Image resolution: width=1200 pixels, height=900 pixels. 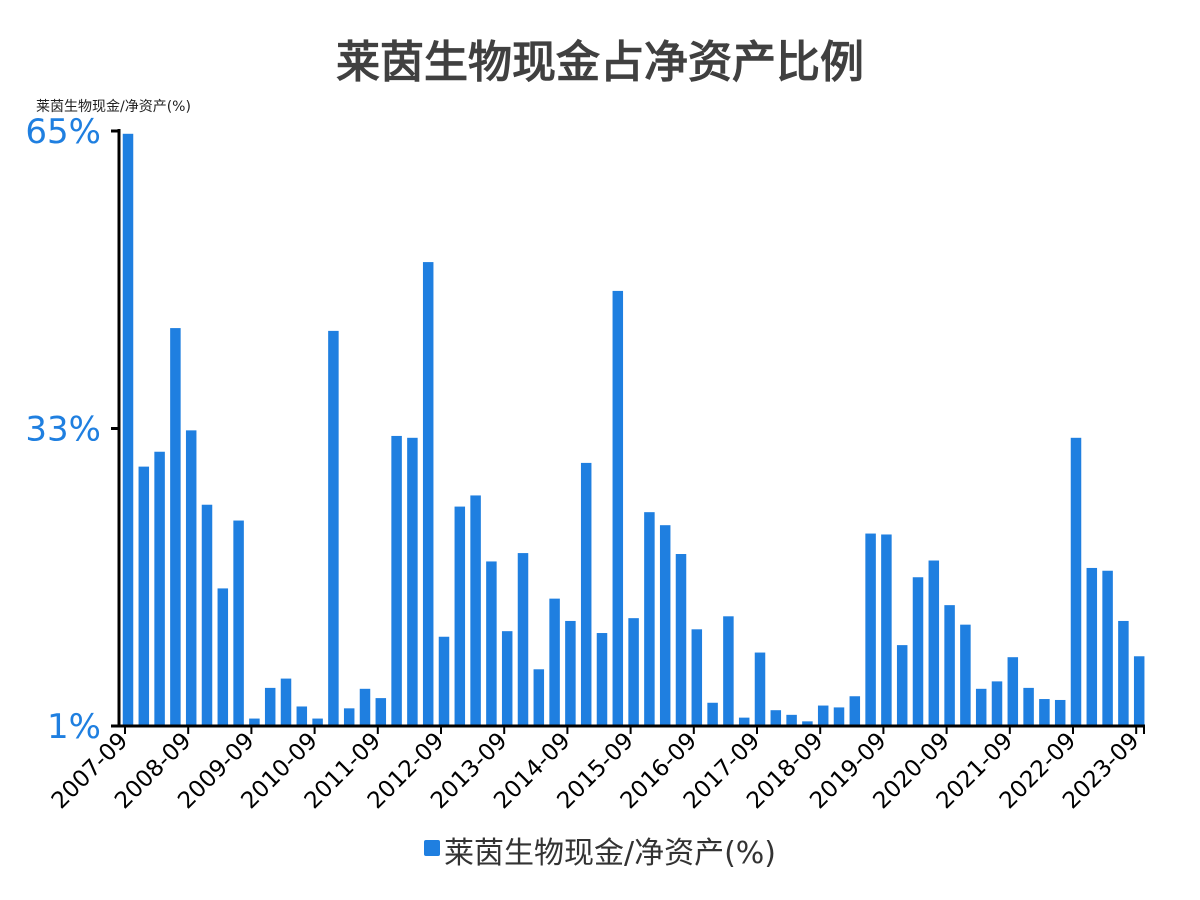 I want to click on chart-title: 莱茵生物现金占净资产比例, so click(x=600, y=62).